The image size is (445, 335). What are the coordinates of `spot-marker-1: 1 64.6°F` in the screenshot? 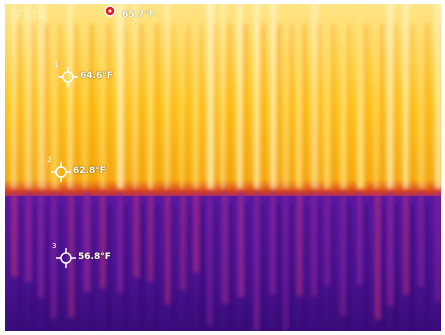 It's located at (83, 74).